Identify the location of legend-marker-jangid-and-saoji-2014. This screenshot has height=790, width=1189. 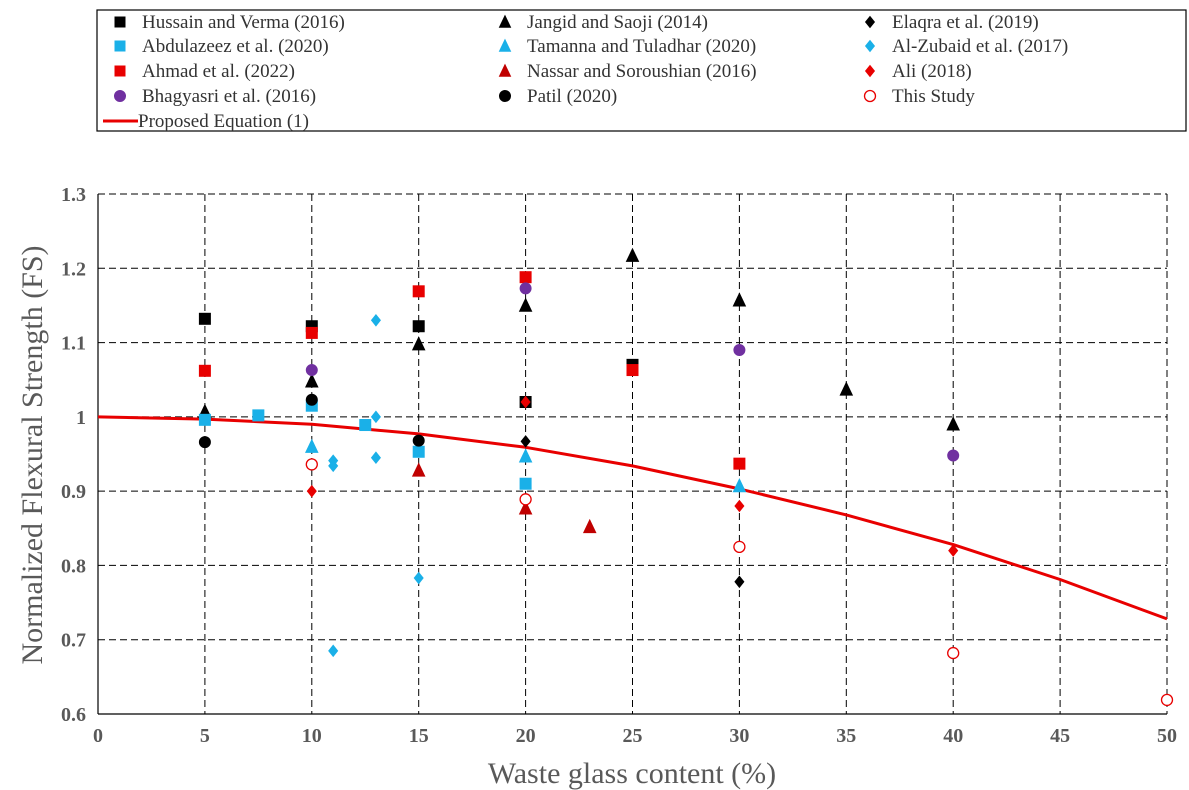
(505, 21).